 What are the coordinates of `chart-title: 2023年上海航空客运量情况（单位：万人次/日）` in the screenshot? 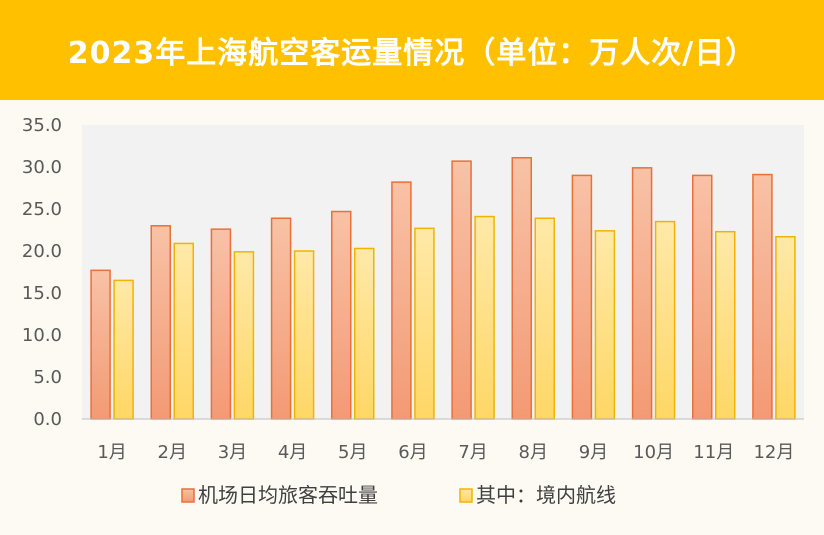 It's located at (412, 53).